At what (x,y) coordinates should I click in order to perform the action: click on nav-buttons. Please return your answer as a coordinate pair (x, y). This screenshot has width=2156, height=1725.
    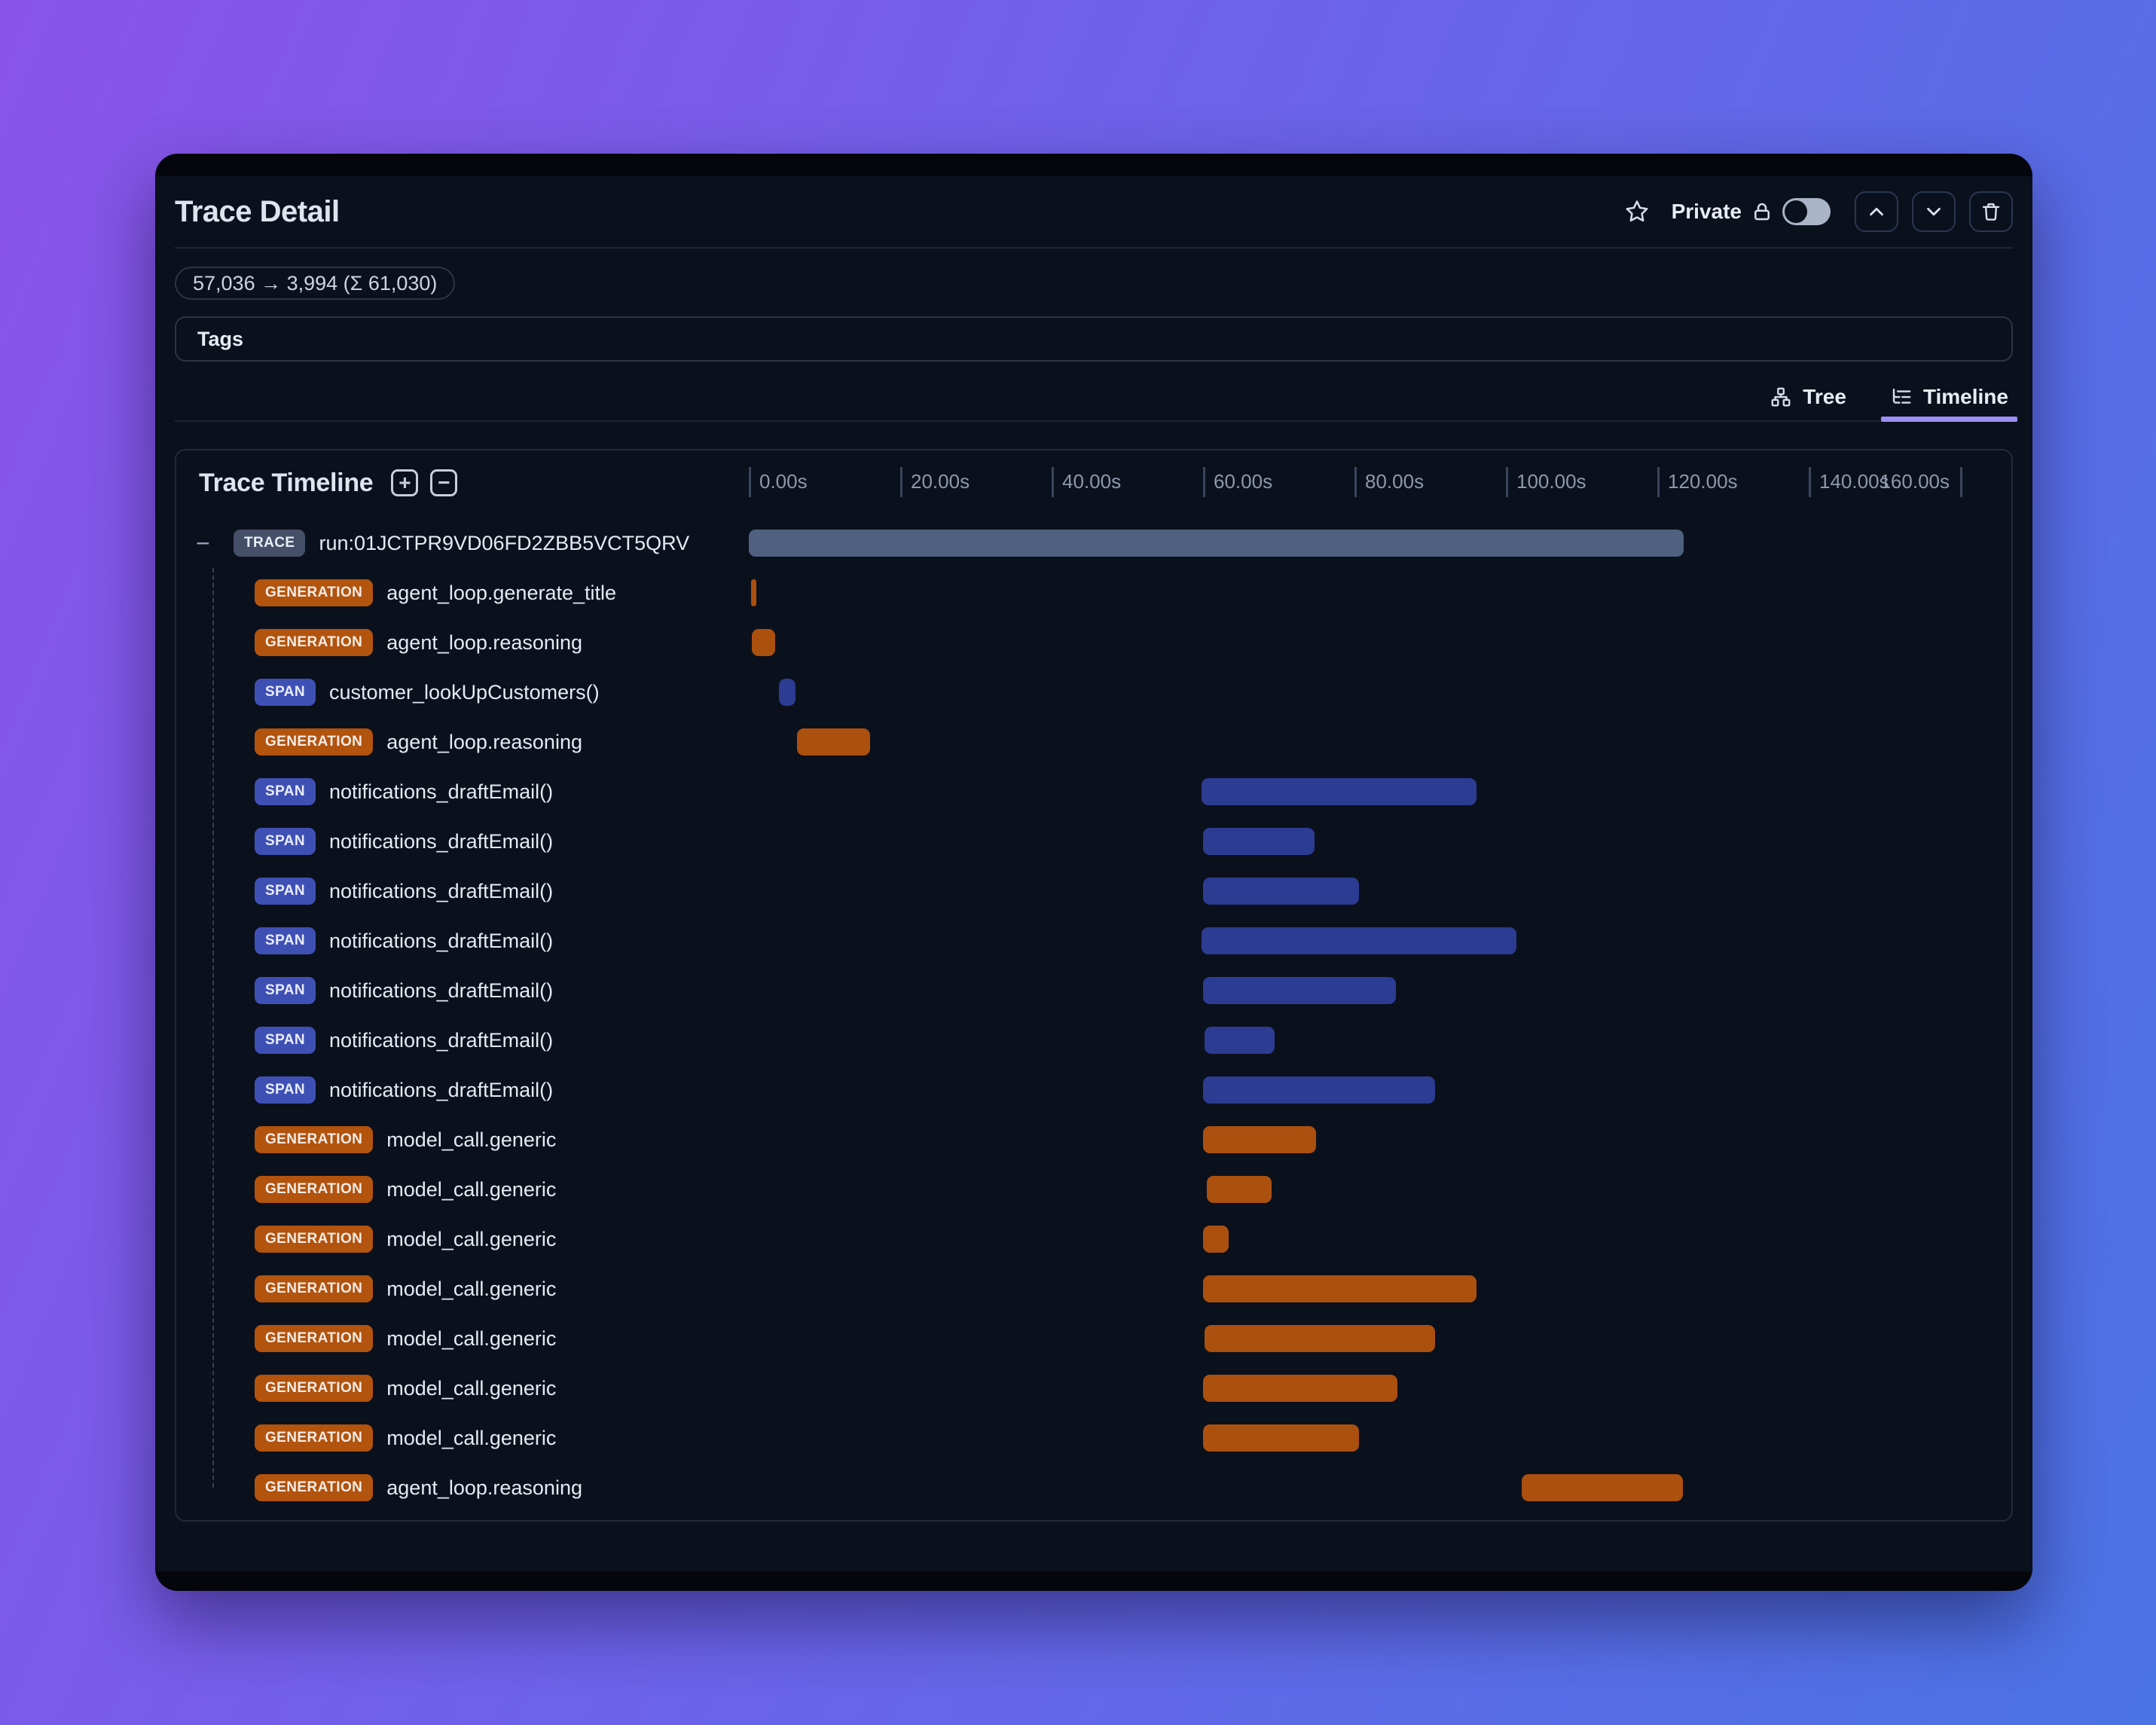
    Looking at the image, I should click on (1934, 212).